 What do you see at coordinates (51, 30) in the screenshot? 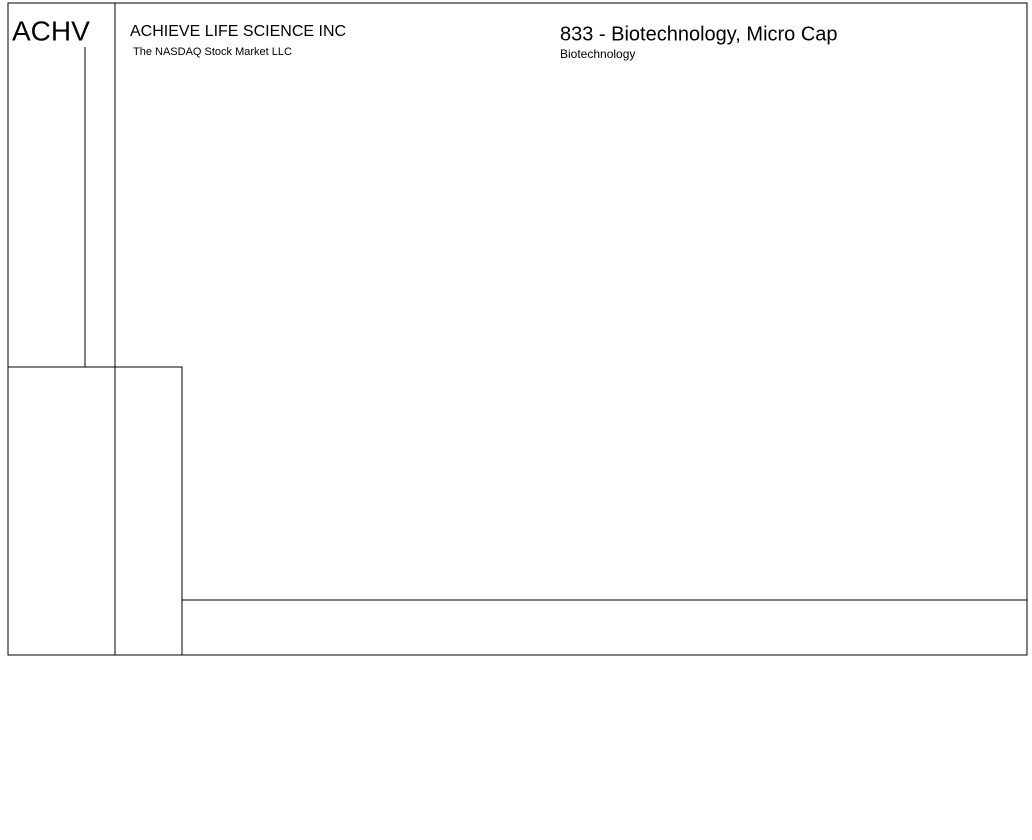
I see `ticker: ACHV` at bounding box center [51, 30].